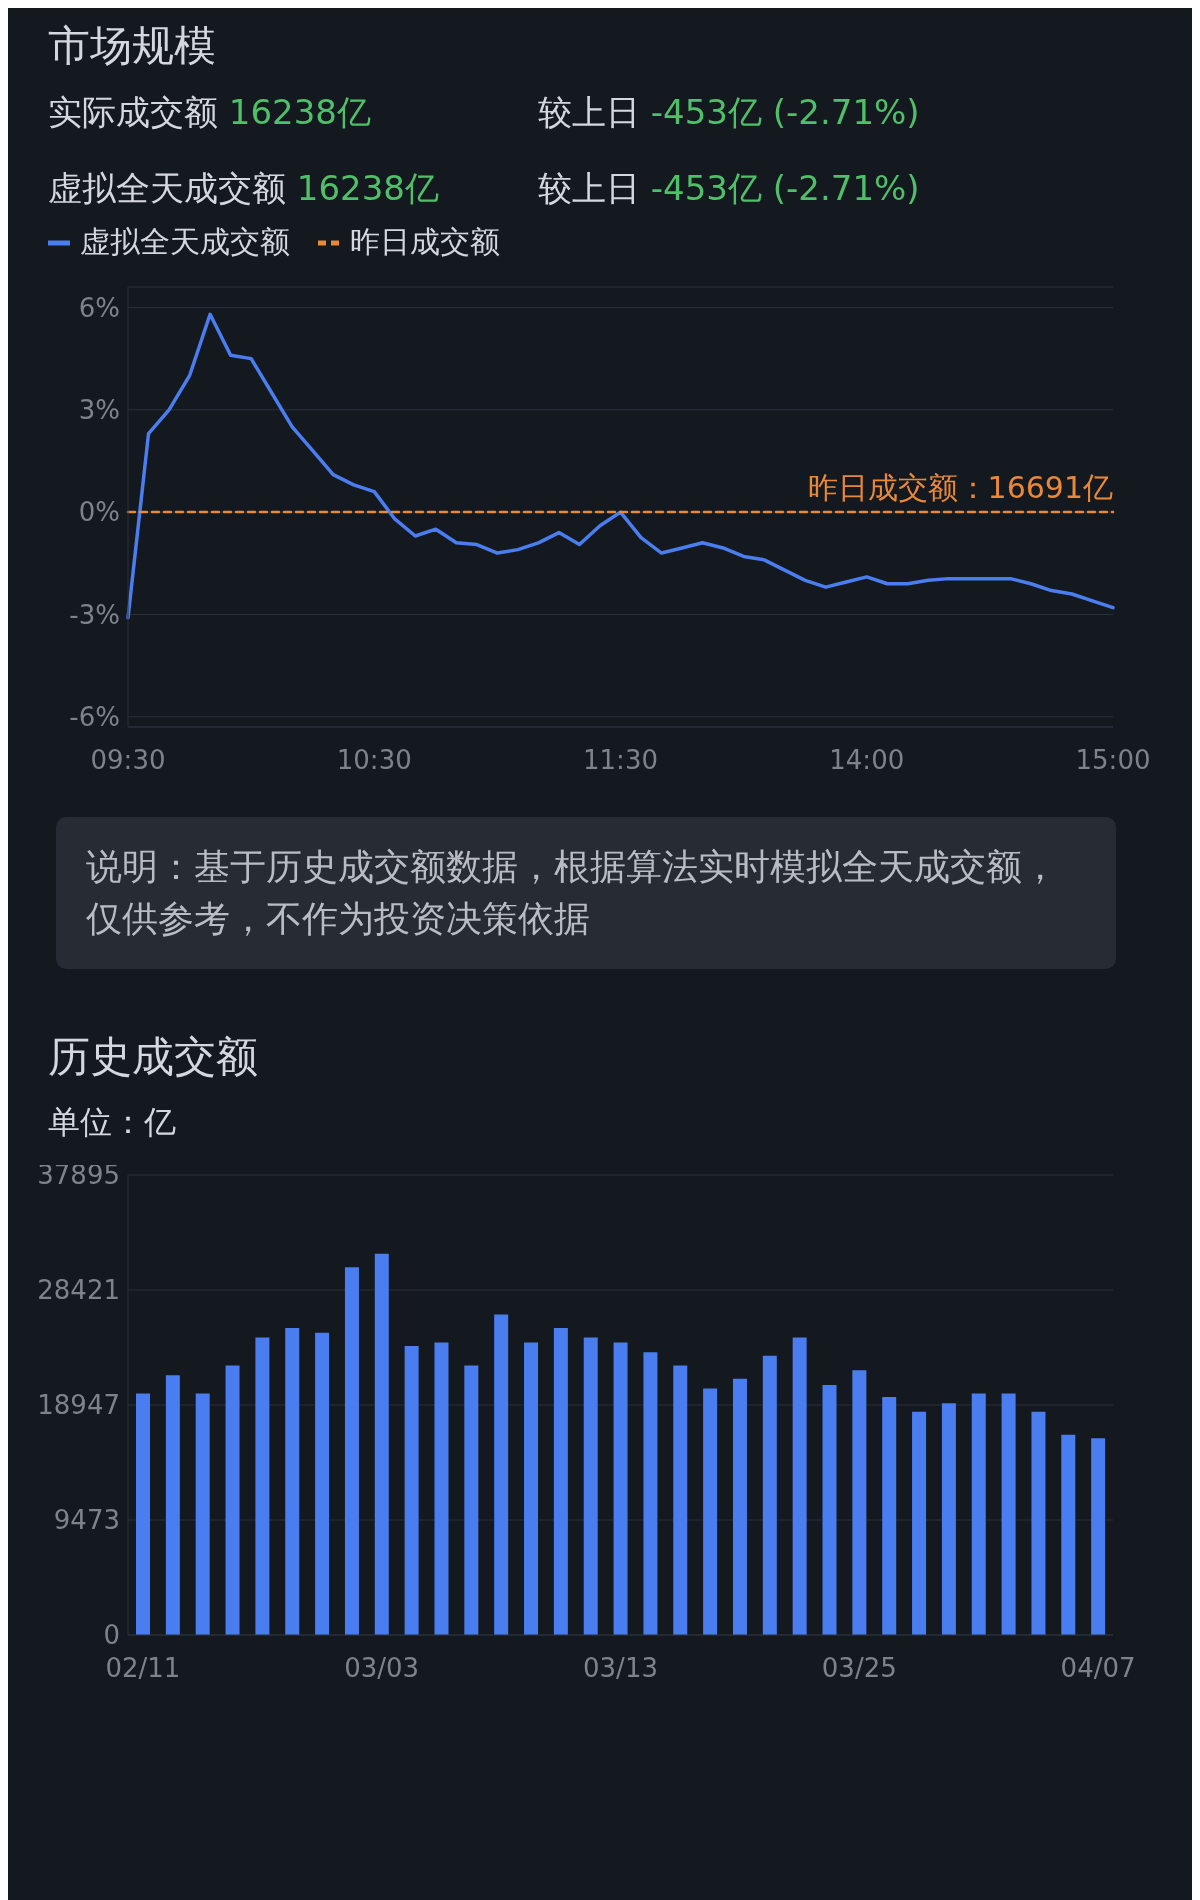 Image resolution: width=1200 pixels, height=1900 pixels. Describe the element at coordinates (94, 717) in the screenshot. I see `y-tick-label: -6%` at that location.